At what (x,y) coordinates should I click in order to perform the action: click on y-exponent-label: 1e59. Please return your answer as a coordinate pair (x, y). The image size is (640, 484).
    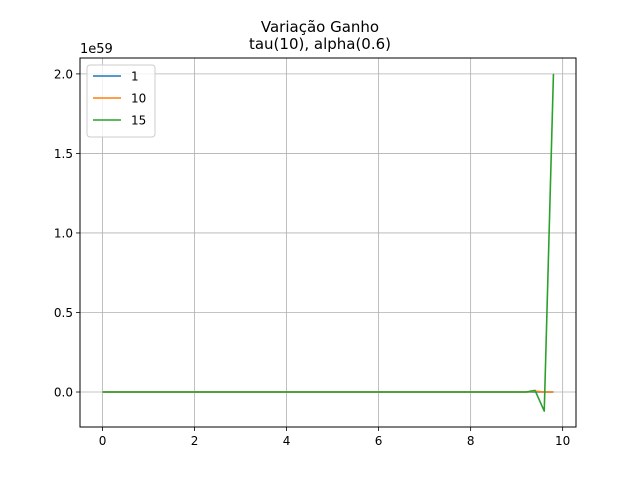
    Looking at the image, I should click on (96, 49).